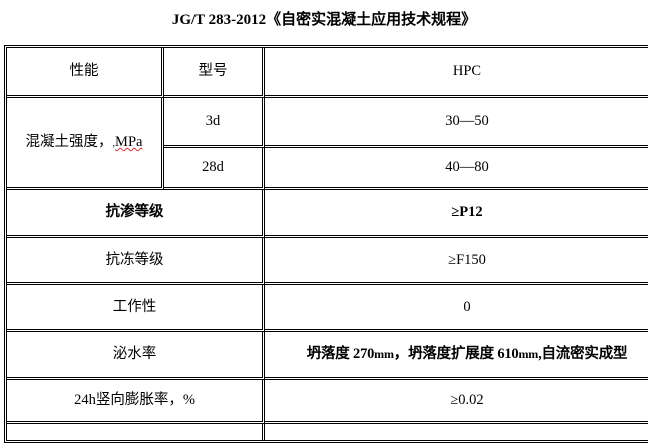 This screenshot has width=648, height=443. I want to click on cell-value-truncated, so click(456, 432).